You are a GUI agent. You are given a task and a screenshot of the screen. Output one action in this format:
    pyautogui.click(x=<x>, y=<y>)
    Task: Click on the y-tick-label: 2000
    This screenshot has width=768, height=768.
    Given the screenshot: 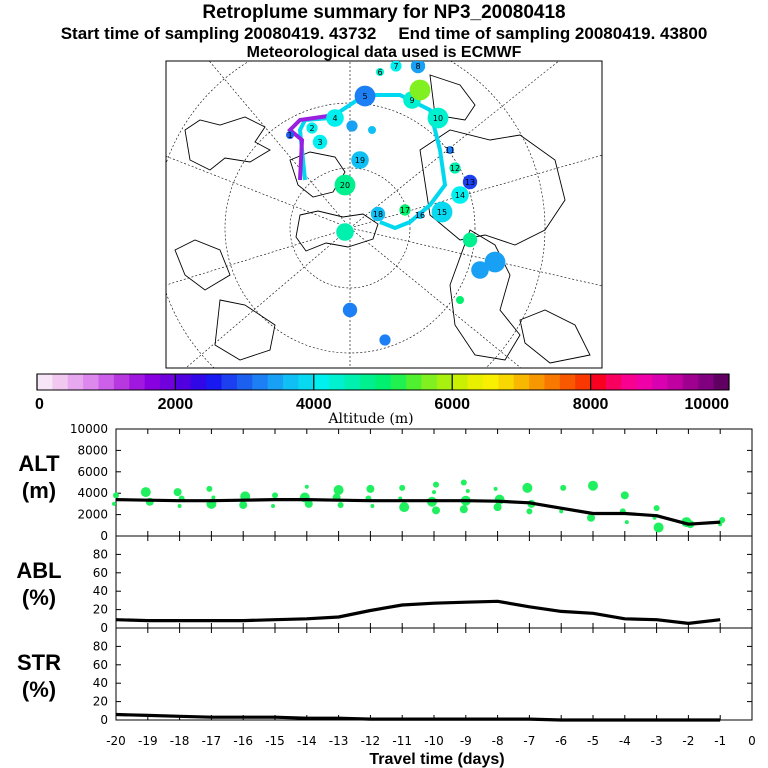 What is the action you would take?
    pyautogui.click(x=92, y=515)
    